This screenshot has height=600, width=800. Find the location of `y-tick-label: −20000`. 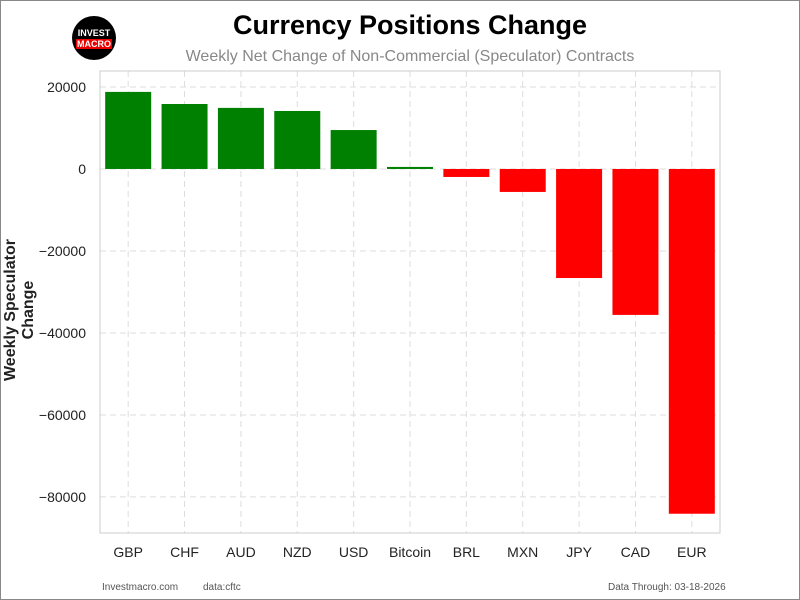

y-tick-label: −20000 is located at coordinates (62, 251).